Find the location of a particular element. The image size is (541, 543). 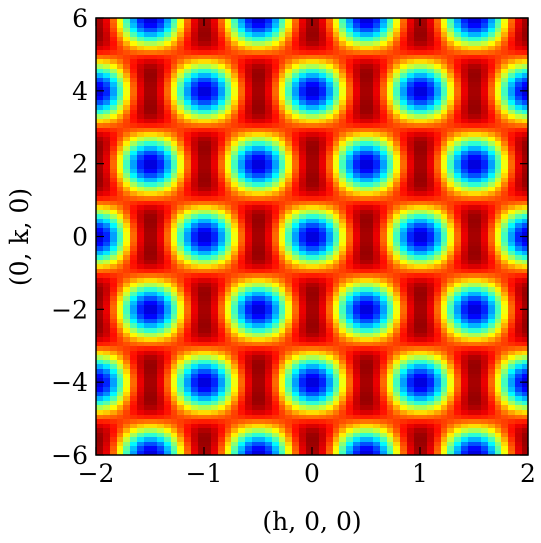

y-tick-label: 2 is located at coordinates (80, 164).